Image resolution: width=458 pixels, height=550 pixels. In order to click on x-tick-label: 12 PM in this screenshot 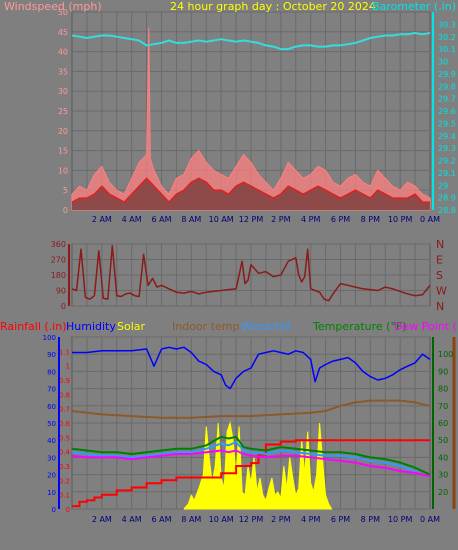, I will do `click(251, 519)`.